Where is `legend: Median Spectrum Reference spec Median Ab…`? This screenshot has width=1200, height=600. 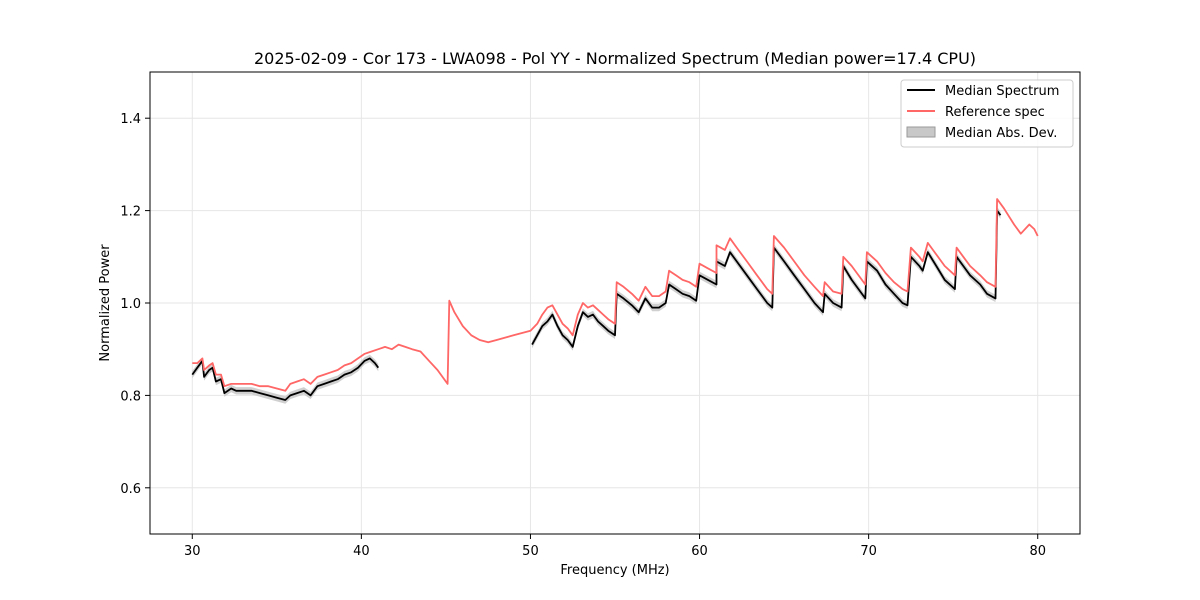
legend: Median Spectrum Reference spec Median Ab… is located at coordinates (987, 113).